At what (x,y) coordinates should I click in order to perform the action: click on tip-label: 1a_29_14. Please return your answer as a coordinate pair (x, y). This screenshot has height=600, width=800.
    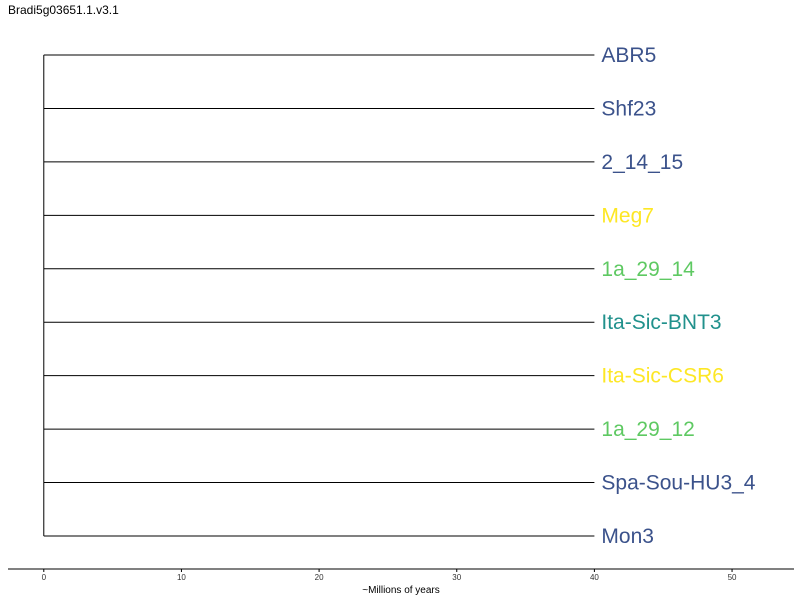
    Looking at the image, I should click on (648, 269).